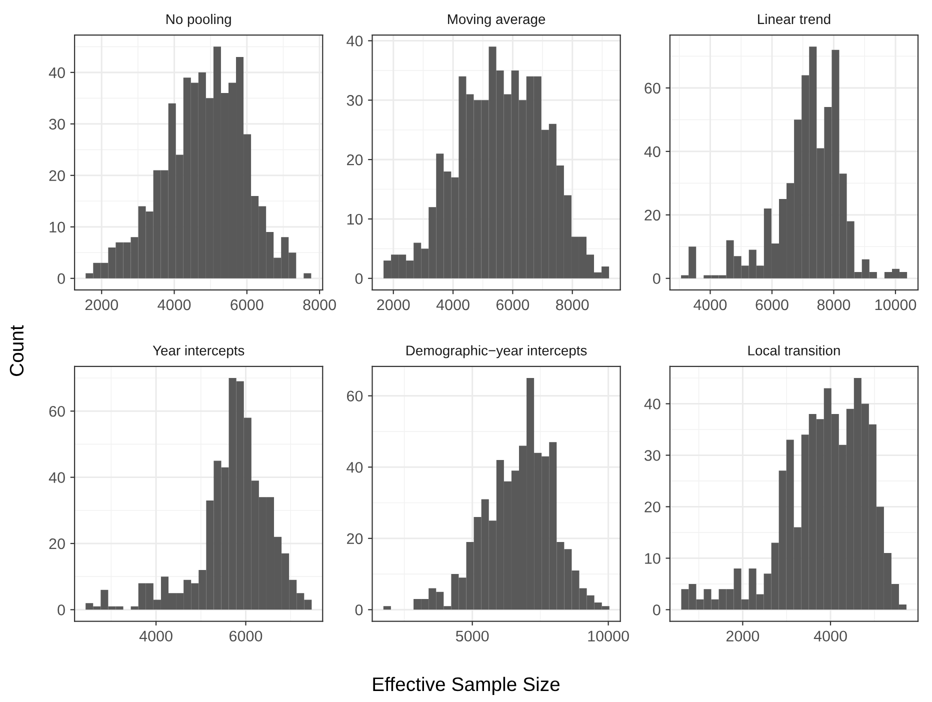 The width and height of the screenshot is (932, 702). What do you see at coordinates (472, 636) in the screenshot?
I see `x-tick-label: 5000` at bounding box center [472, 636].